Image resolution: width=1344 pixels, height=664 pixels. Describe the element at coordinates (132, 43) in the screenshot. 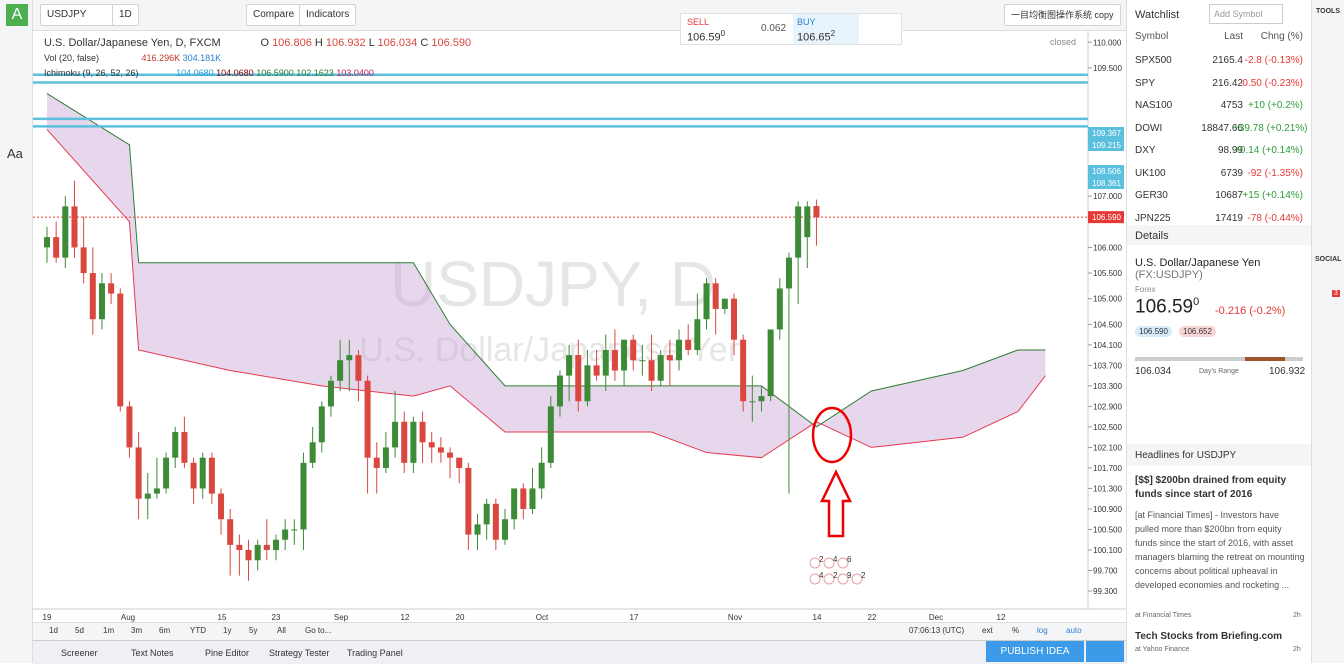

I see `title: U.S. Dollar/Japanese Yen, D, FXCM` at that location.